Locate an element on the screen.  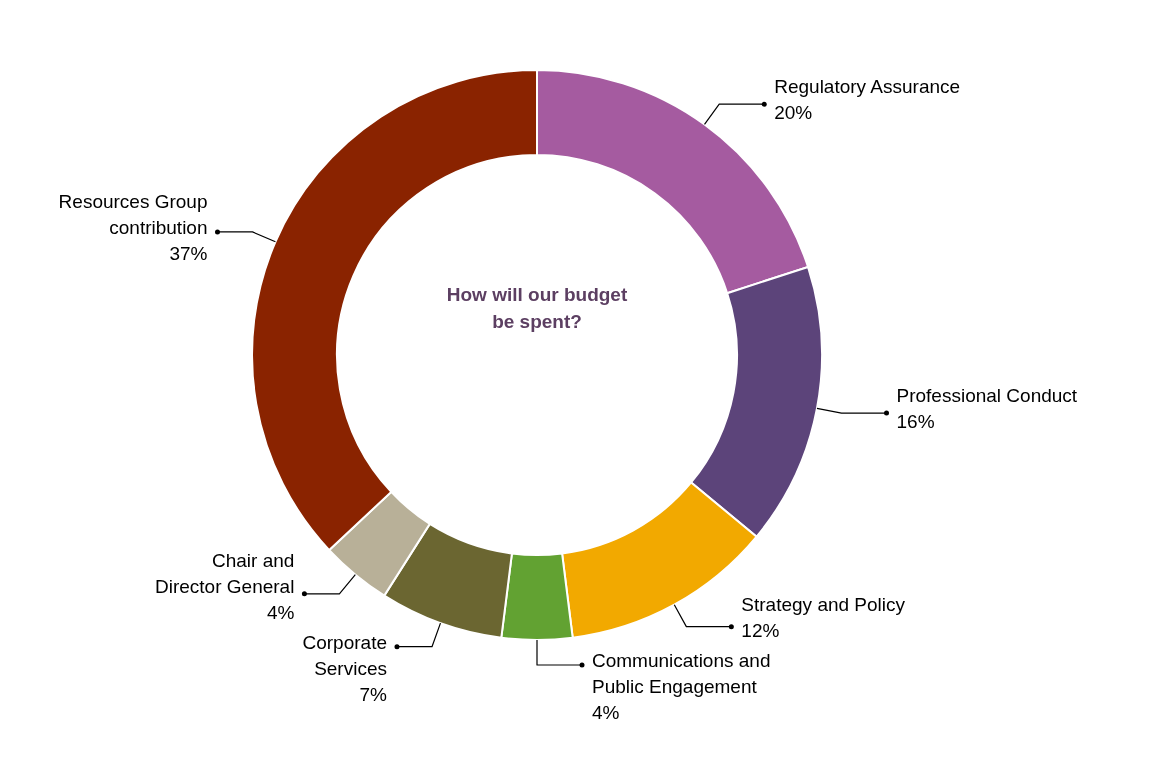
slice-label: Regulatory Assurance is located at coordinates (867, 87).